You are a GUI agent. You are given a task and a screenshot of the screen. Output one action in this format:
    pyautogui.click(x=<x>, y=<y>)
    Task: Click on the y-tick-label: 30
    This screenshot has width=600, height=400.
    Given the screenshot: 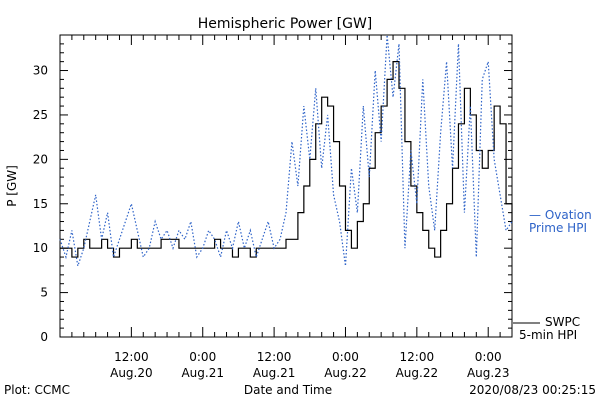 What is the action you would take?
    pyautogui.click(x=40, y=71)
    